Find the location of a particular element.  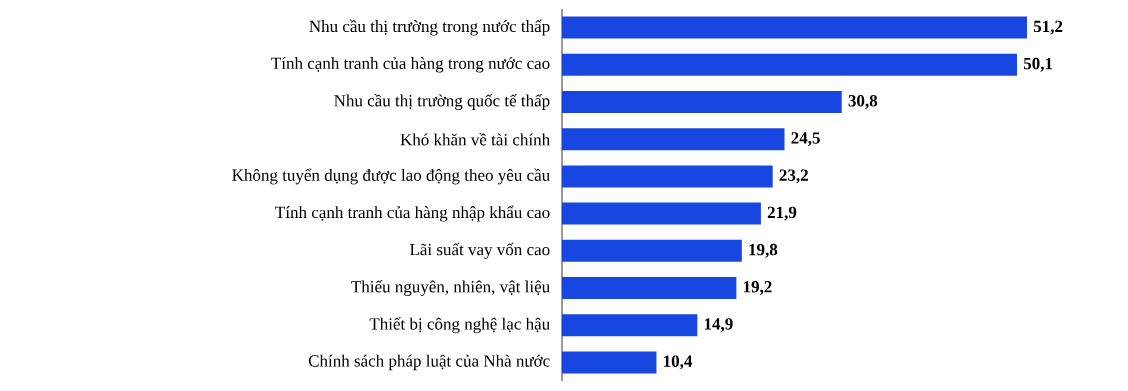

y-tick-label: Khó khăn về tài chính is located at coordinates (475, 139).